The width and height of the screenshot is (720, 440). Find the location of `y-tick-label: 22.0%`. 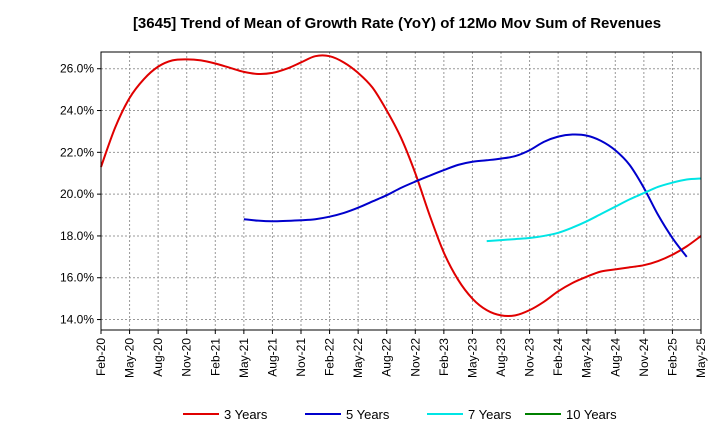

y-tick-label: 22.0% is located at coordinates (77, 152).